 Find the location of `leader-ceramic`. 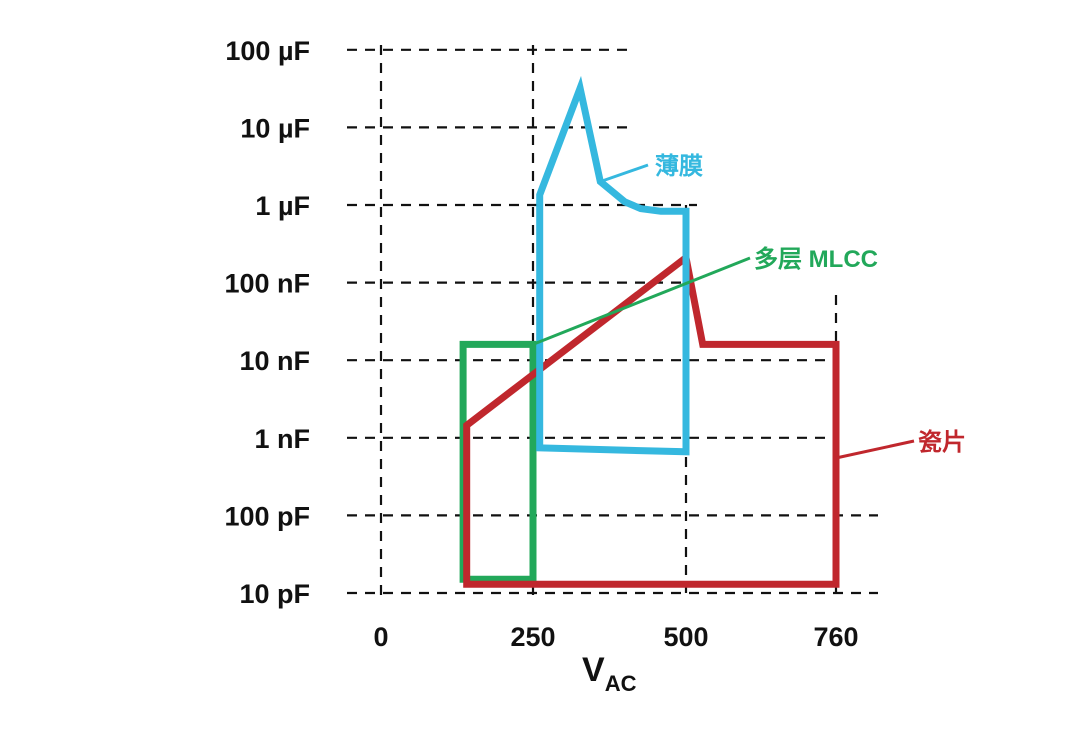

leader-ceramic is located at coordinates (875, 449).